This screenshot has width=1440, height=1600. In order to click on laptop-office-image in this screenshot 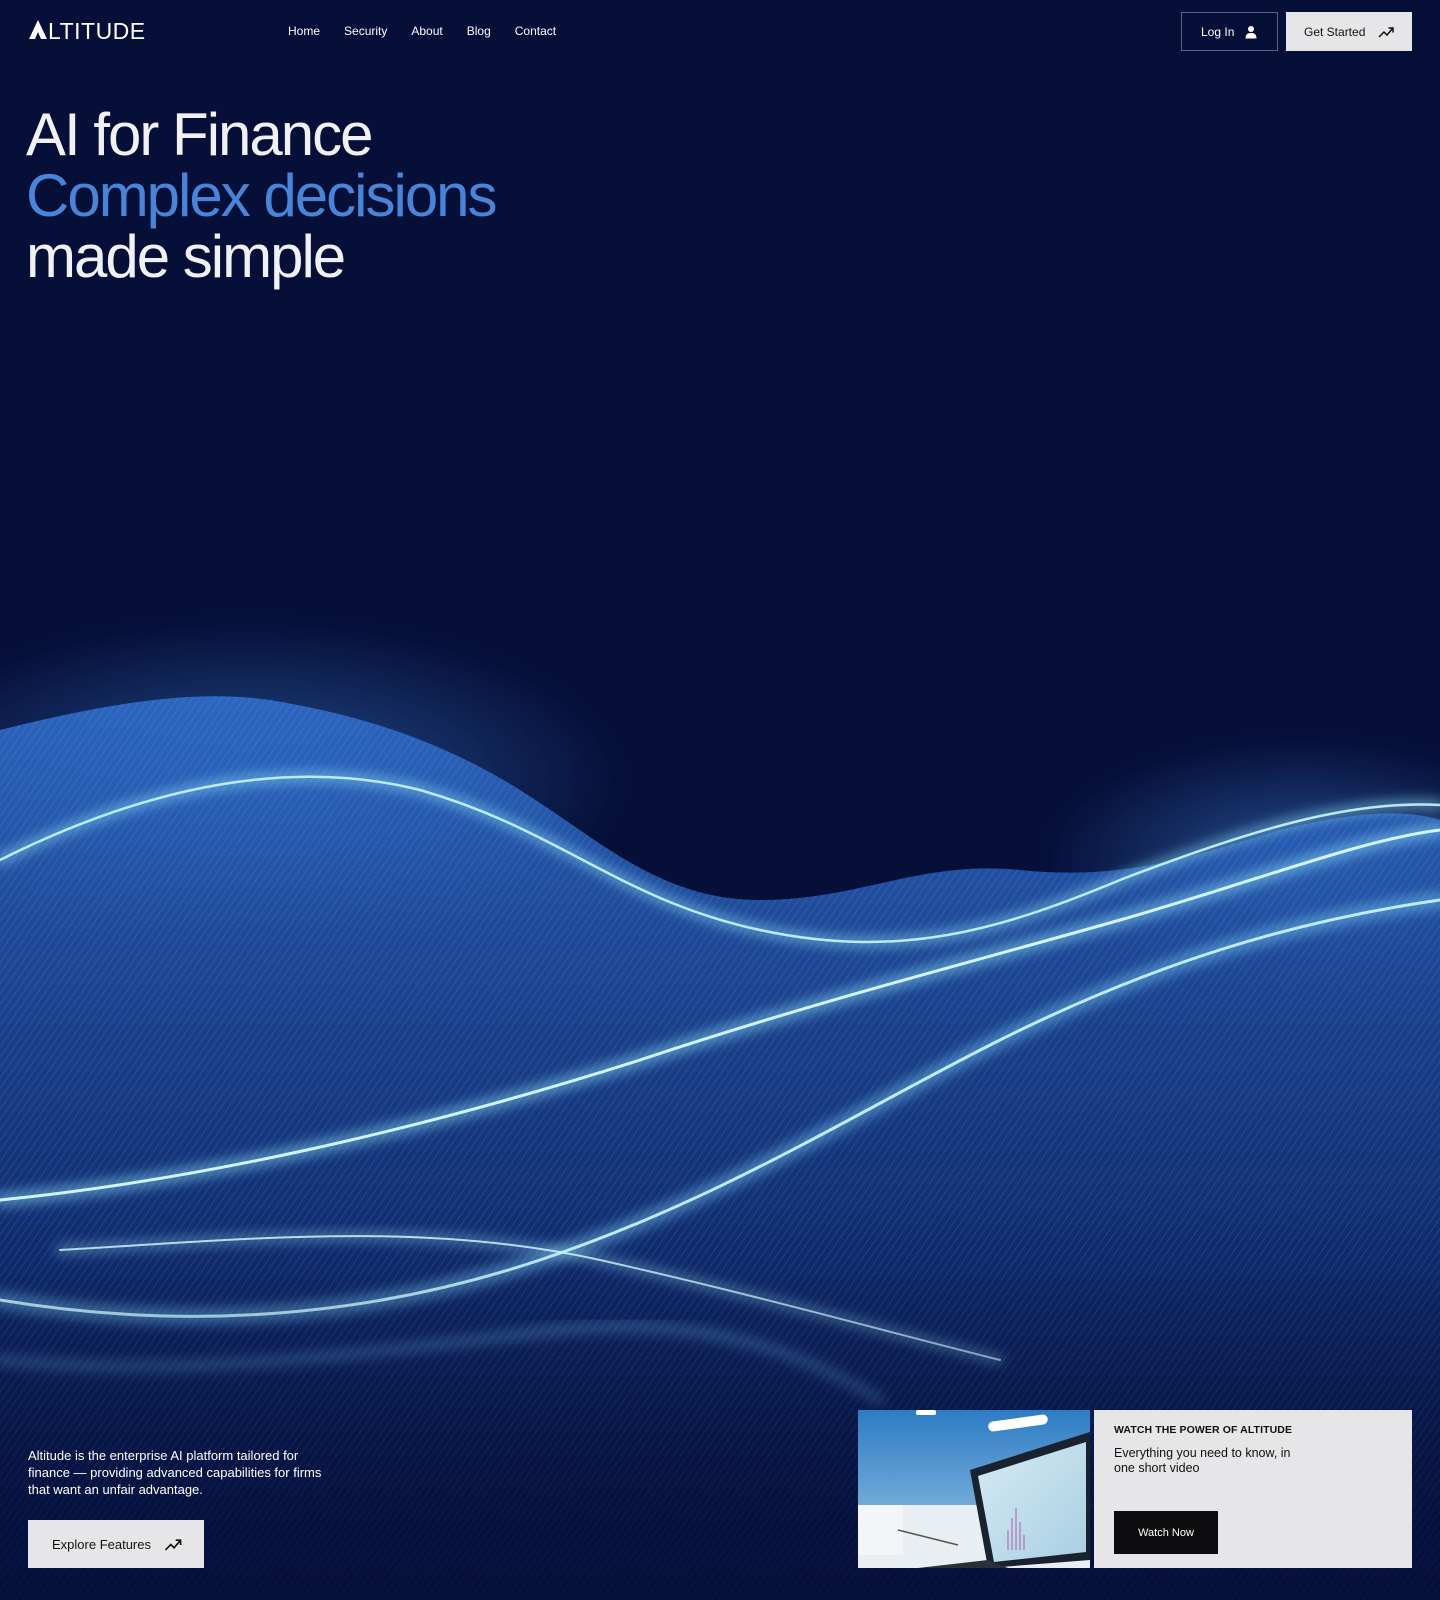, I will do `click(974, 1489)`.